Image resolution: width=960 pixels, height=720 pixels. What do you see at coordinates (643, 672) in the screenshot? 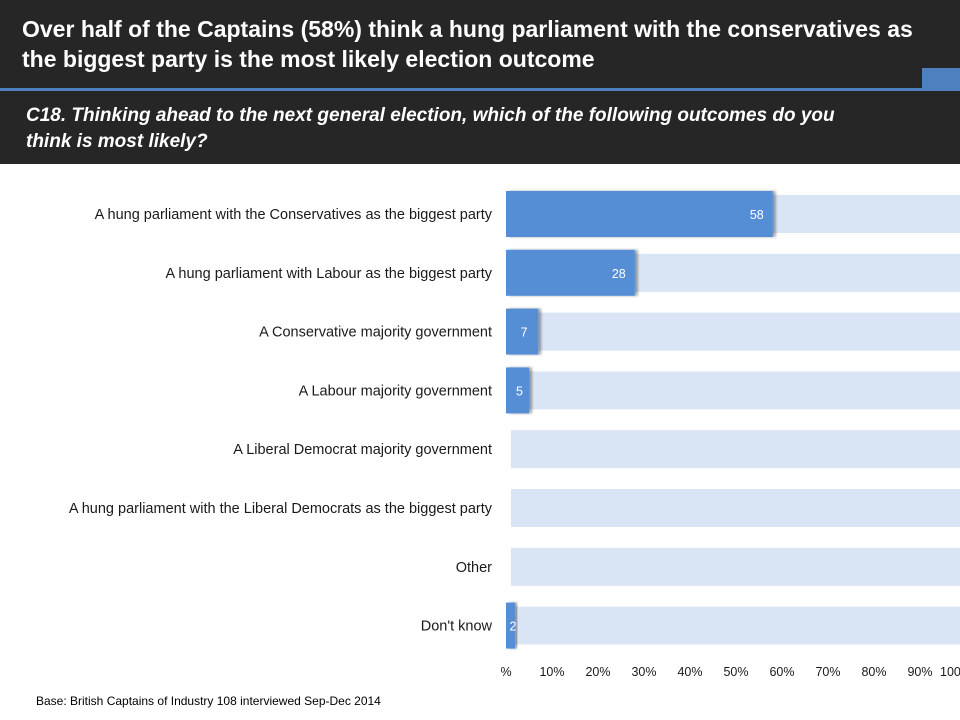
I see `x-tick-label: 30%` at bounding box center [643, 672].